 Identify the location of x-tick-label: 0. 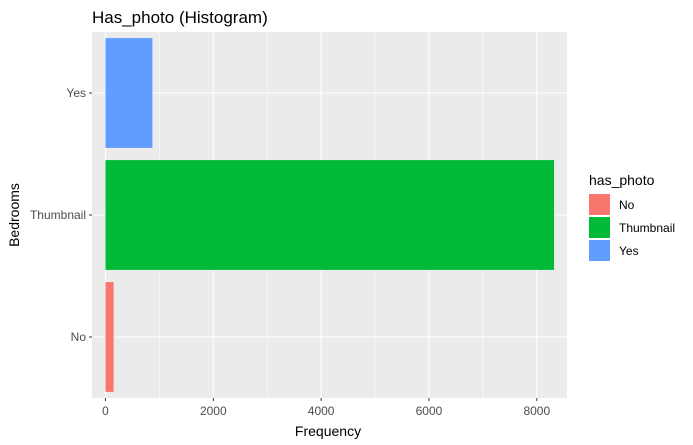
(105, 411).